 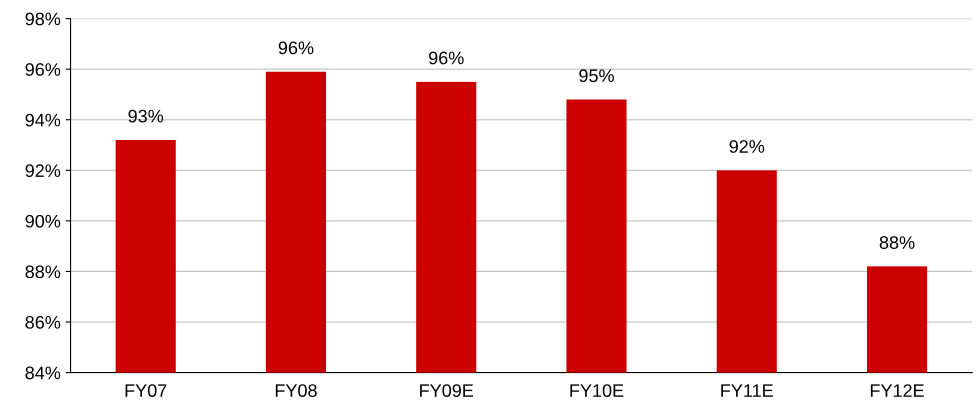 What do you see at coordinates (42, 322) in the screenshot?
I see `y-tick-label: 86%` at bounding box center [42, 322].